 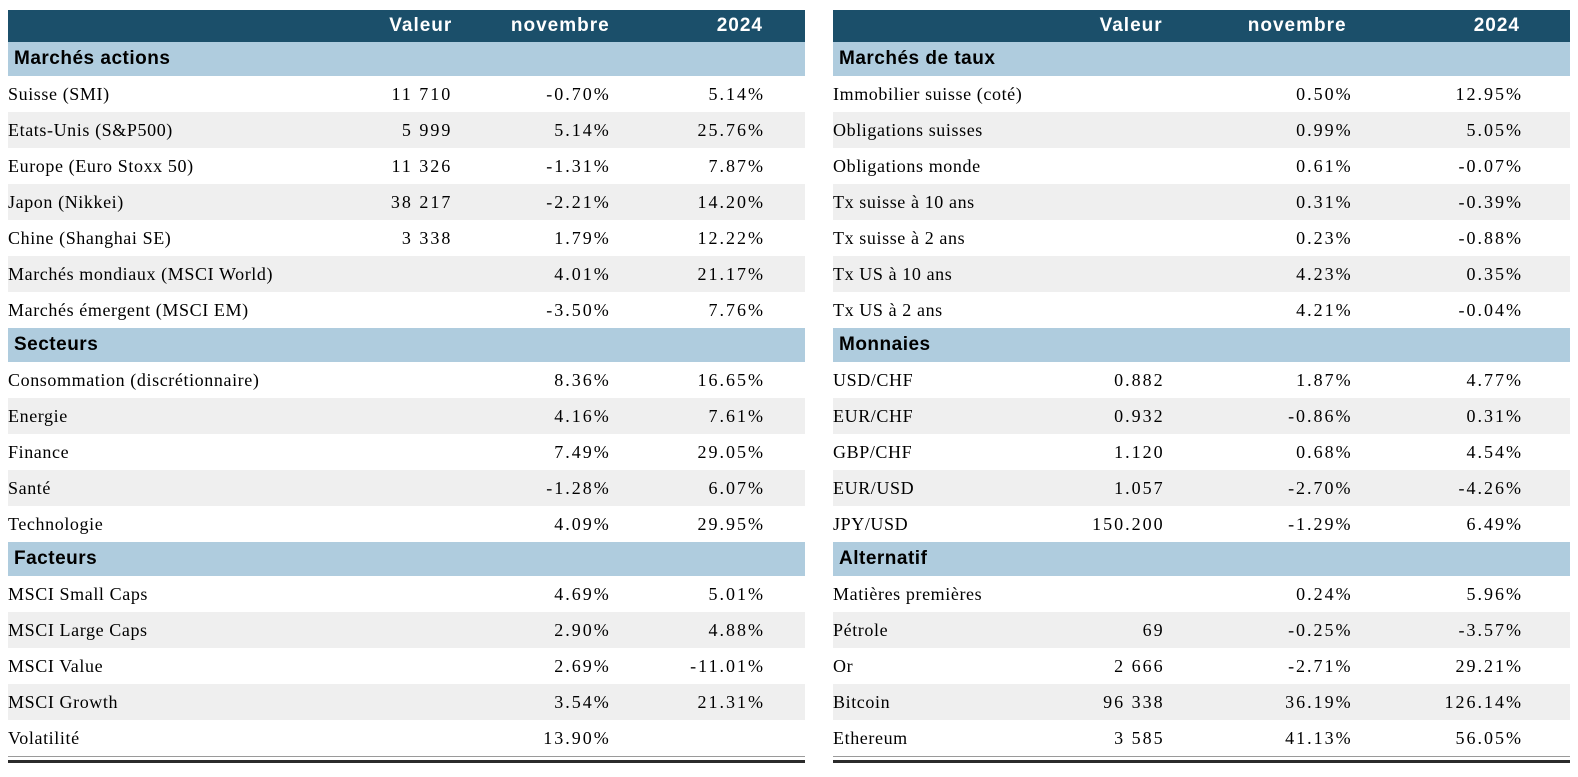 What do you see at coordinates (709, 738) in the screenshot?
I see `cell-2024` at bounding box center [709, 738].